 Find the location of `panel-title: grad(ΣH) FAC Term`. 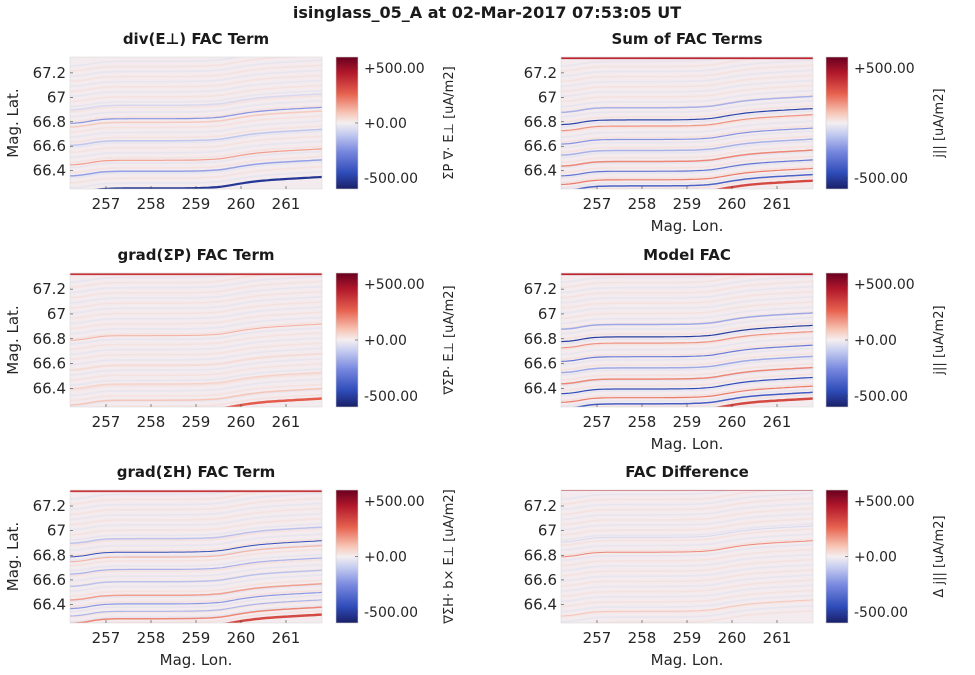

panel-title: grad(ΣH) FAC Term is located at coordinates (196, 472).